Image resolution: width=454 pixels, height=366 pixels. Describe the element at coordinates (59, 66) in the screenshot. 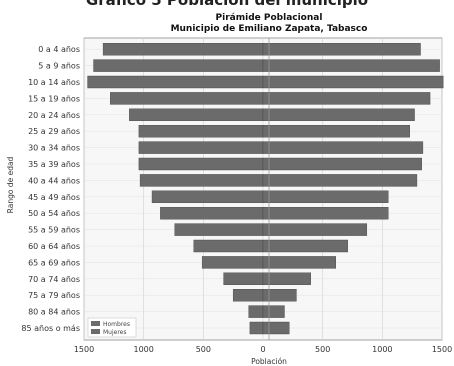

I see `category-label-1: 5 a 9 años` at that location.